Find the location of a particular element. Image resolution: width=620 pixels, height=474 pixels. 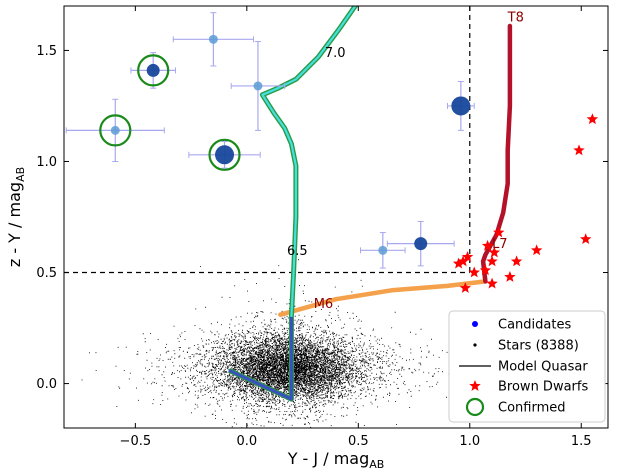

legend-candidates-marker is located at coordinates (475, 324).